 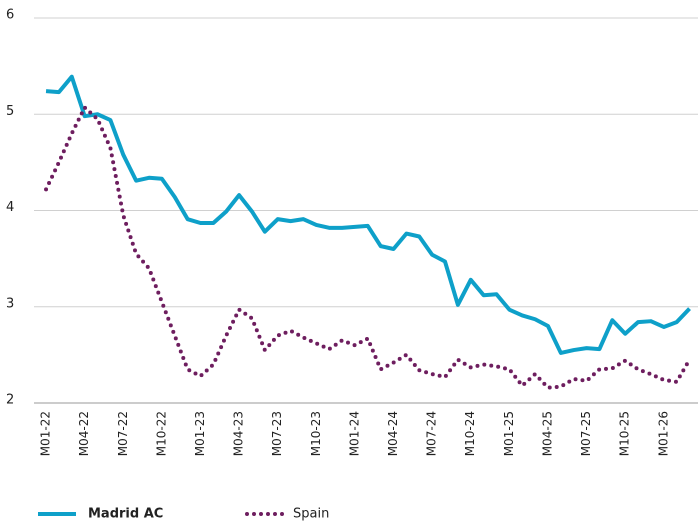 I want to click on x-tick-label: M07-24, so click(x=432, y=433).